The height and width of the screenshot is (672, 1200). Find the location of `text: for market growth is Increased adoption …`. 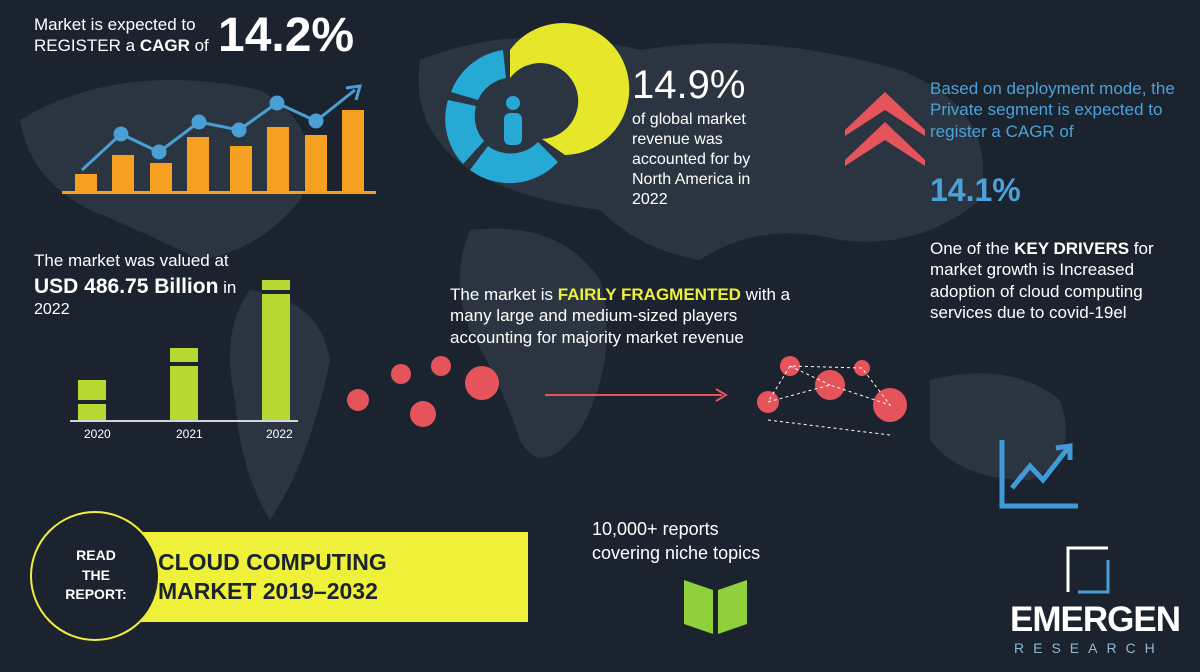

text: for market growth is Increased adoption … is located at coordinates (1042, 280).